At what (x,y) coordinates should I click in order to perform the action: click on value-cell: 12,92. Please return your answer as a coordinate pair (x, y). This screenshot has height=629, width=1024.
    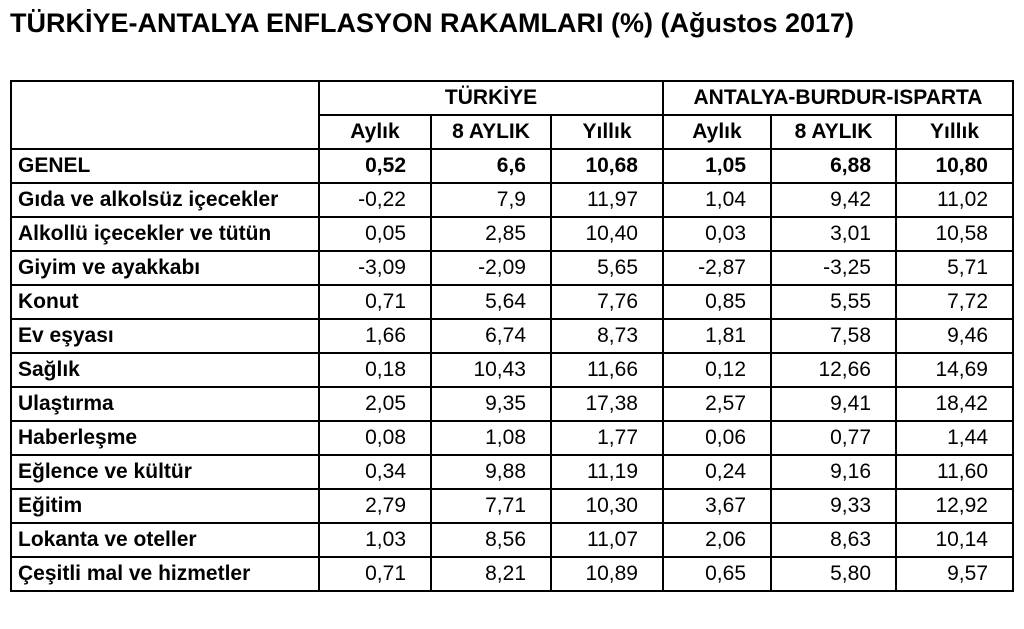
    Looking at the image, I should click on (954, 506).